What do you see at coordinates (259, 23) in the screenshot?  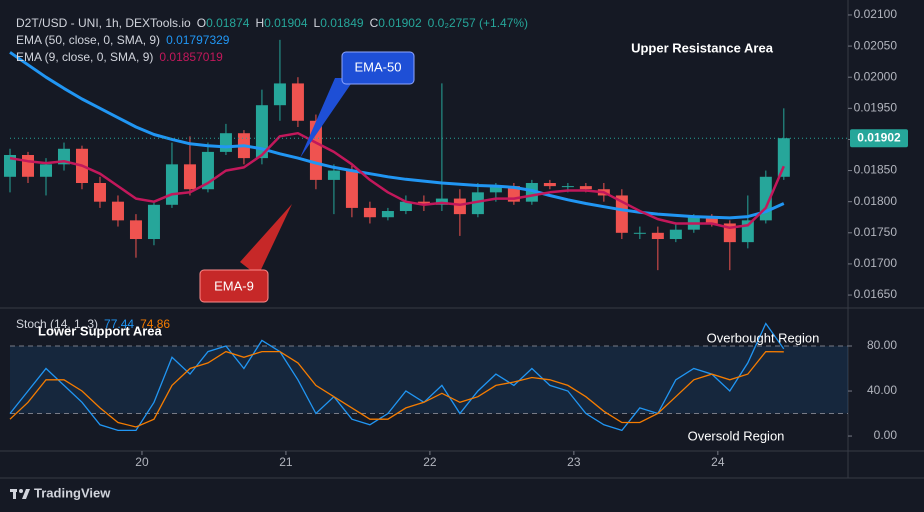 I see `ohlc-key: H` at bounding box center [259, 23].